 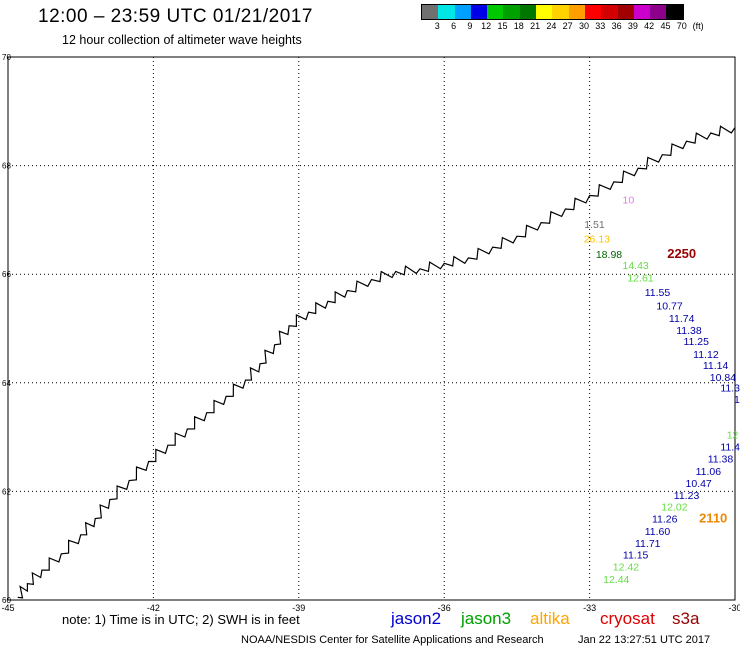 What do you see at coordinates (444, 608) in the screenshot?
I see `x-tick-label: -36` at bounding box center [444, 608].